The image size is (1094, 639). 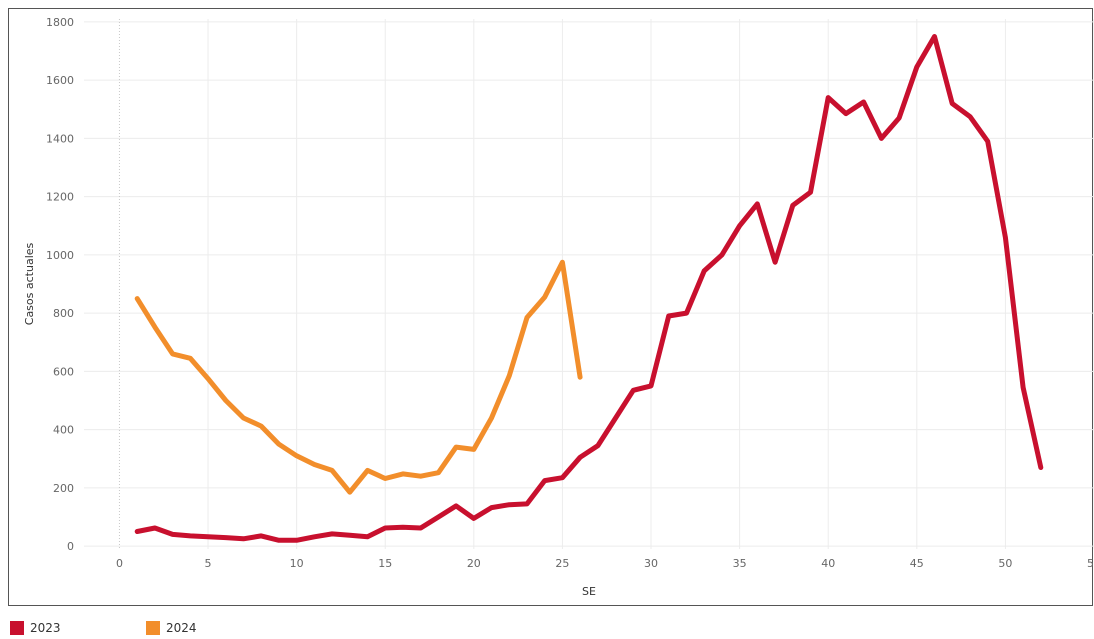 What do you see at coordinates (385, 563) in the screenshot?
I see `x-tick-label: 15` at bounding box center [385, 563].